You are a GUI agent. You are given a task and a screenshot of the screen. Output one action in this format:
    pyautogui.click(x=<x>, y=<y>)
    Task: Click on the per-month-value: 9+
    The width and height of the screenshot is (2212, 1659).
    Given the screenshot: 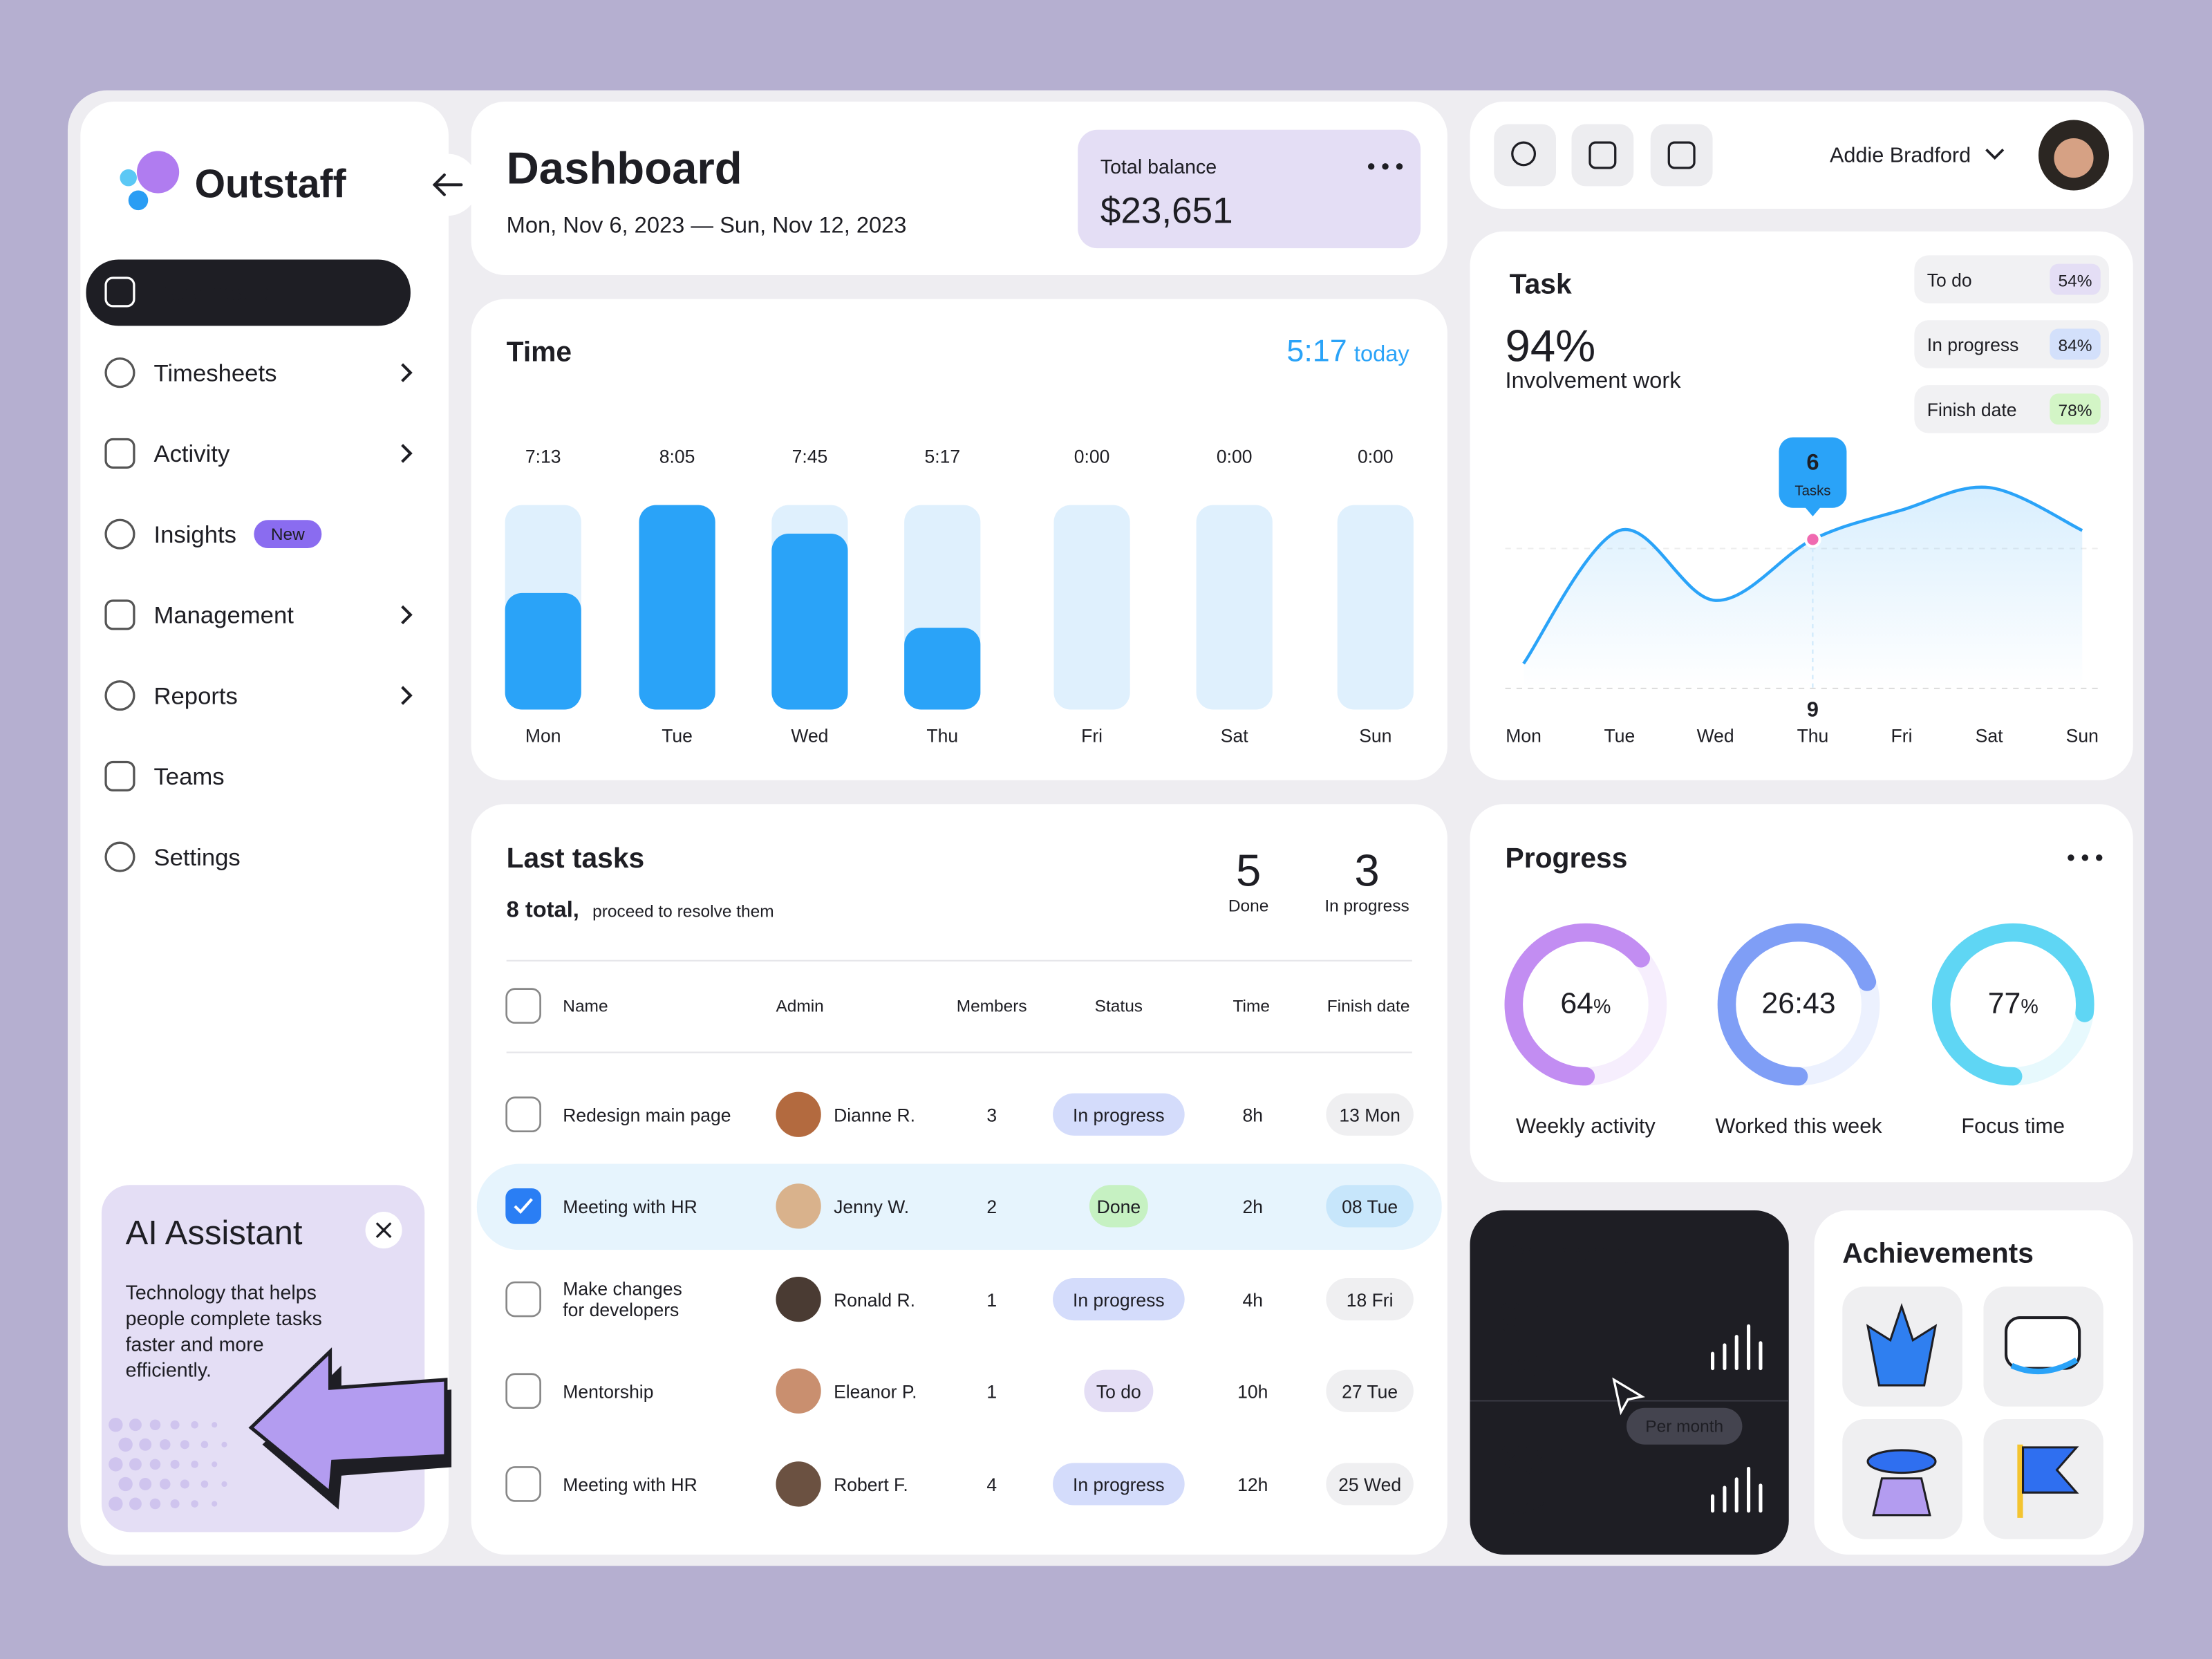 What is the action you would take?
    pyautogui.click(x=1523, y=1317)
    